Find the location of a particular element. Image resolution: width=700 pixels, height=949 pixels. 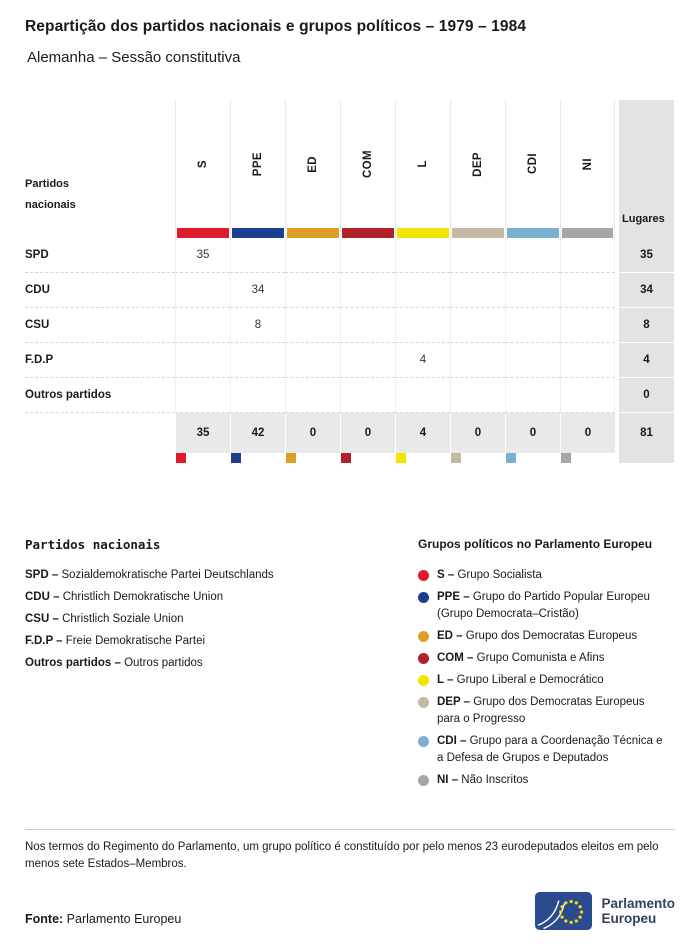

group-abbr: NI – is located at coordinates (448, 780).